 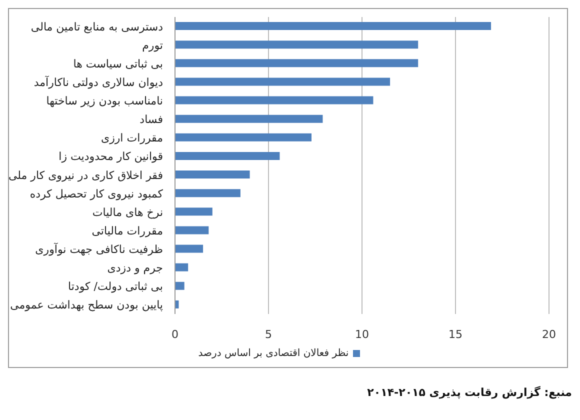 I want to click on x-tick-label: 0, so click(x=175, y=334).